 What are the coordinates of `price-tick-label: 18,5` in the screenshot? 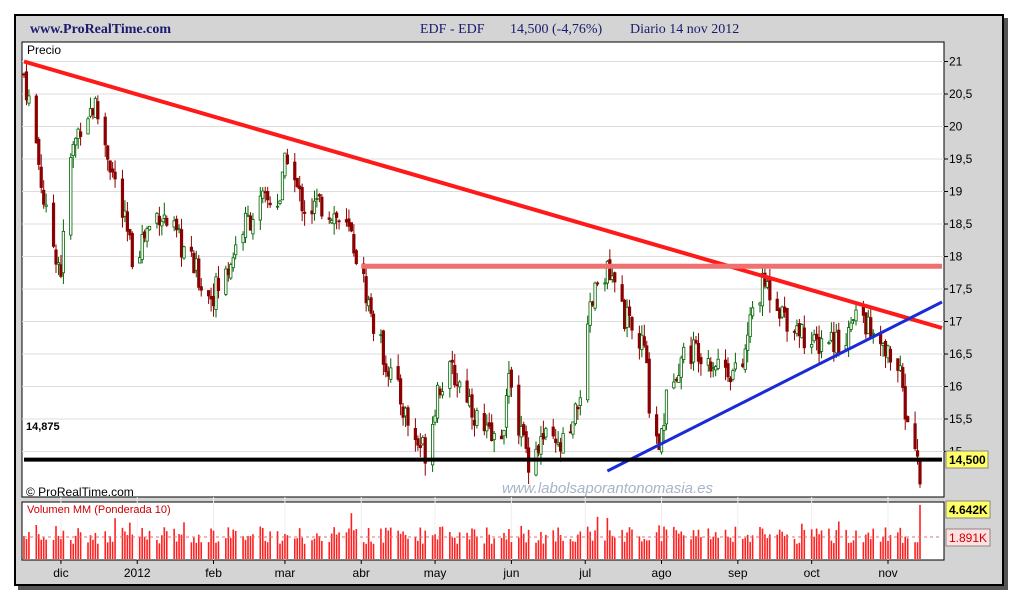 It's located at (961, 224).